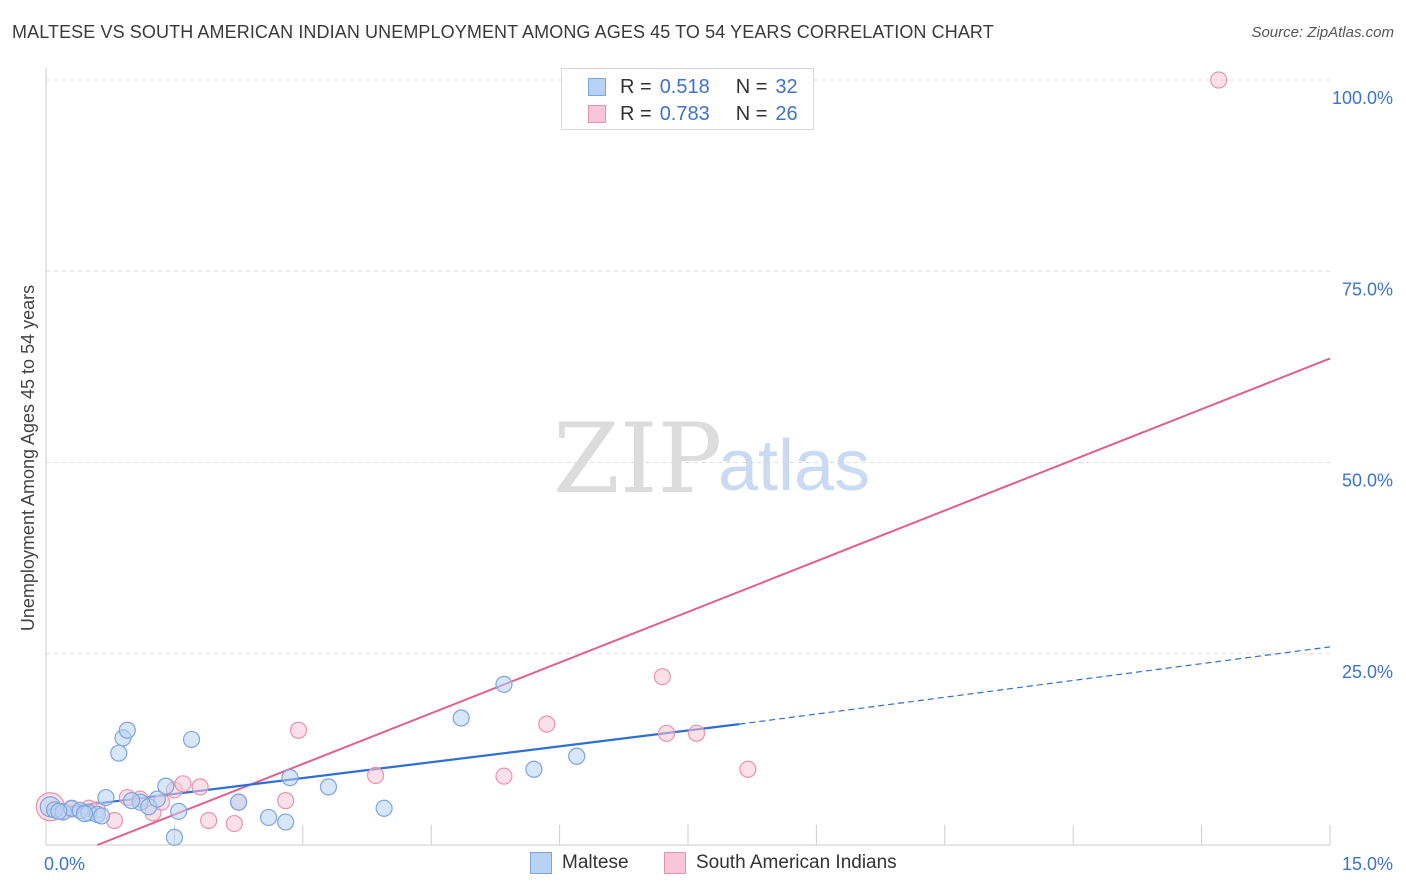 The image size is (1406, 892). What do you see at coordinates (637, 459) in the screenshot?
I see `watermark-zip: ZIP` at bounding box center [637, 459].